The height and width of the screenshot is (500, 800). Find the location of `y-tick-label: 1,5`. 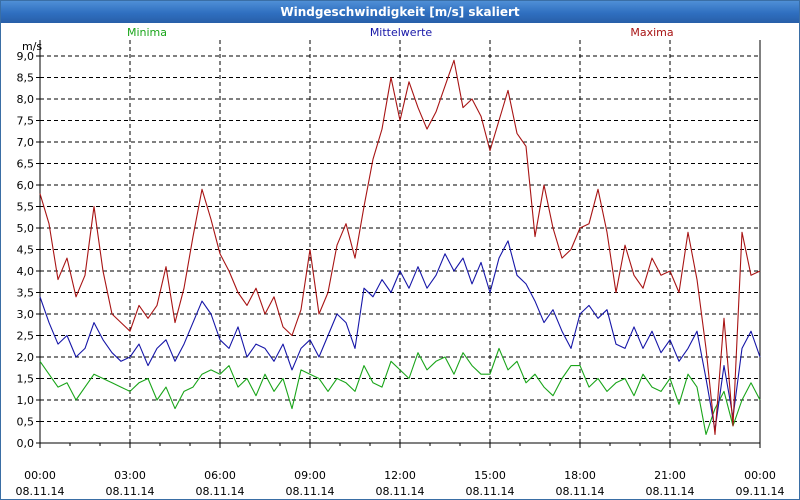

y-tick-label: 1,5 is located at coordinates (26, 379).